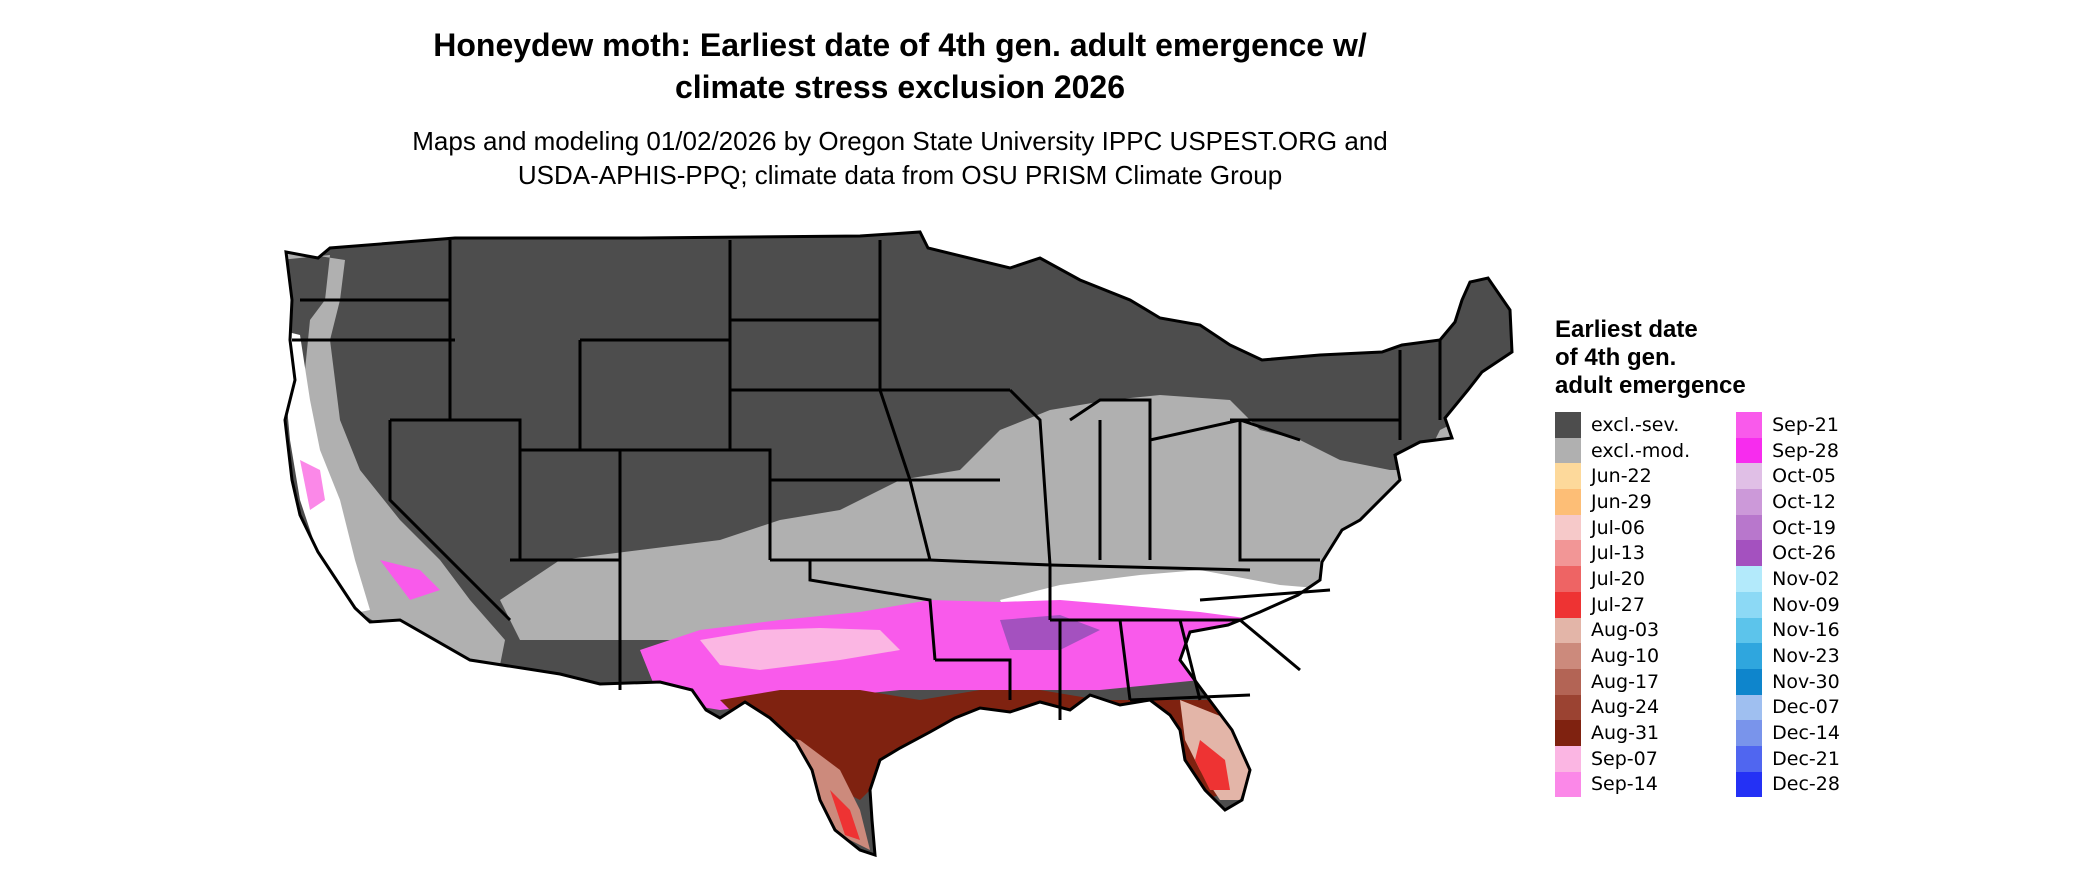 The image size is (2100, 892). I want to click on ms-al-border, so click(1125, 660).